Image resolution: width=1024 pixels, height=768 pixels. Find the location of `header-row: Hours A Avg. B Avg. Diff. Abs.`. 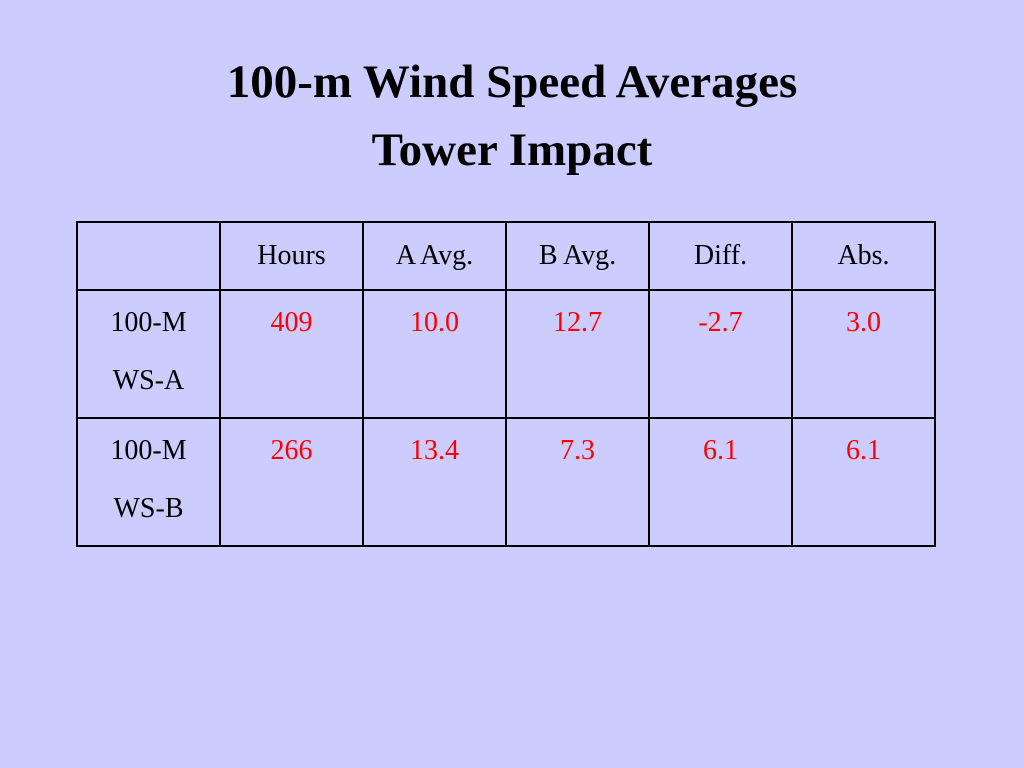

header-row: Hours A Avg. B Avg. Diff. Abs. is located at coordinates (506, 256).